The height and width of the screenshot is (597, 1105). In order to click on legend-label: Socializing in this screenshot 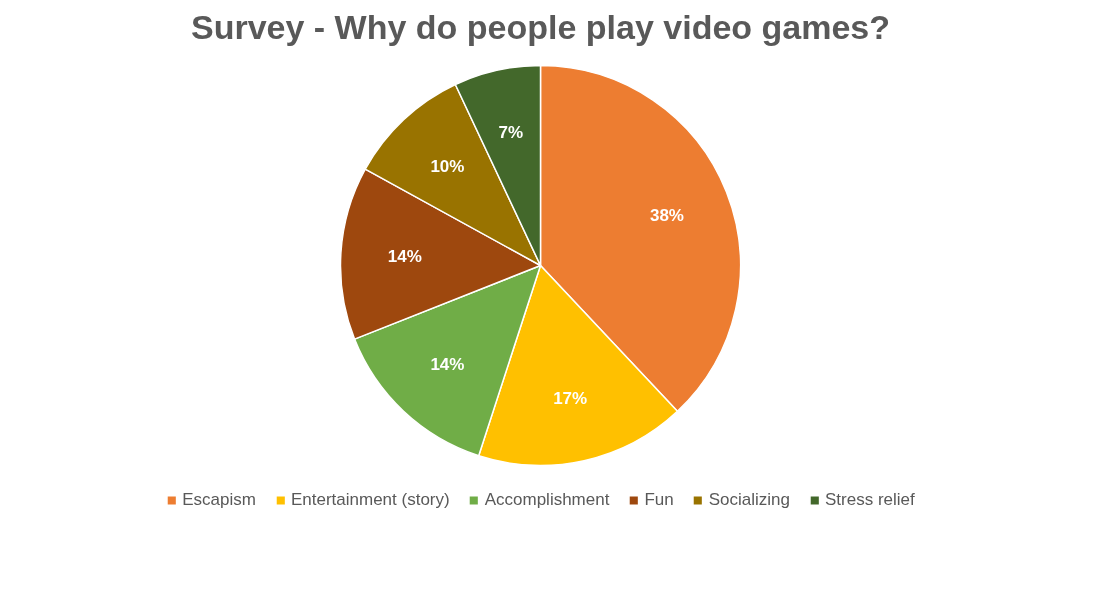, I will do `click(749, 500)`.